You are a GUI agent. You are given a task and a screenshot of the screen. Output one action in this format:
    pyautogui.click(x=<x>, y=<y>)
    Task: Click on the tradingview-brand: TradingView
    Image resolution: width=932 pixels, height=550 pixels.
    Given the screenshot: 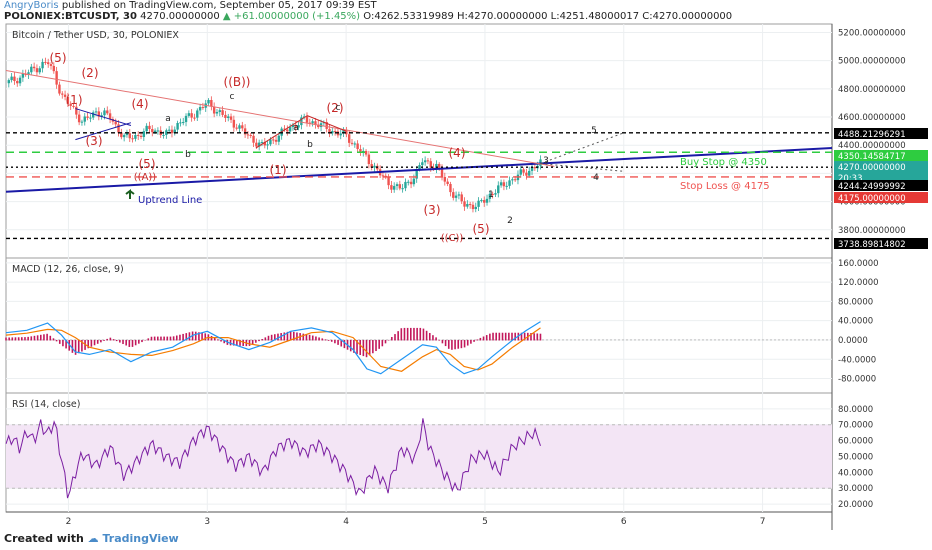 What is the action you would take?
    pyautogui.click(x=140, y=538)
    